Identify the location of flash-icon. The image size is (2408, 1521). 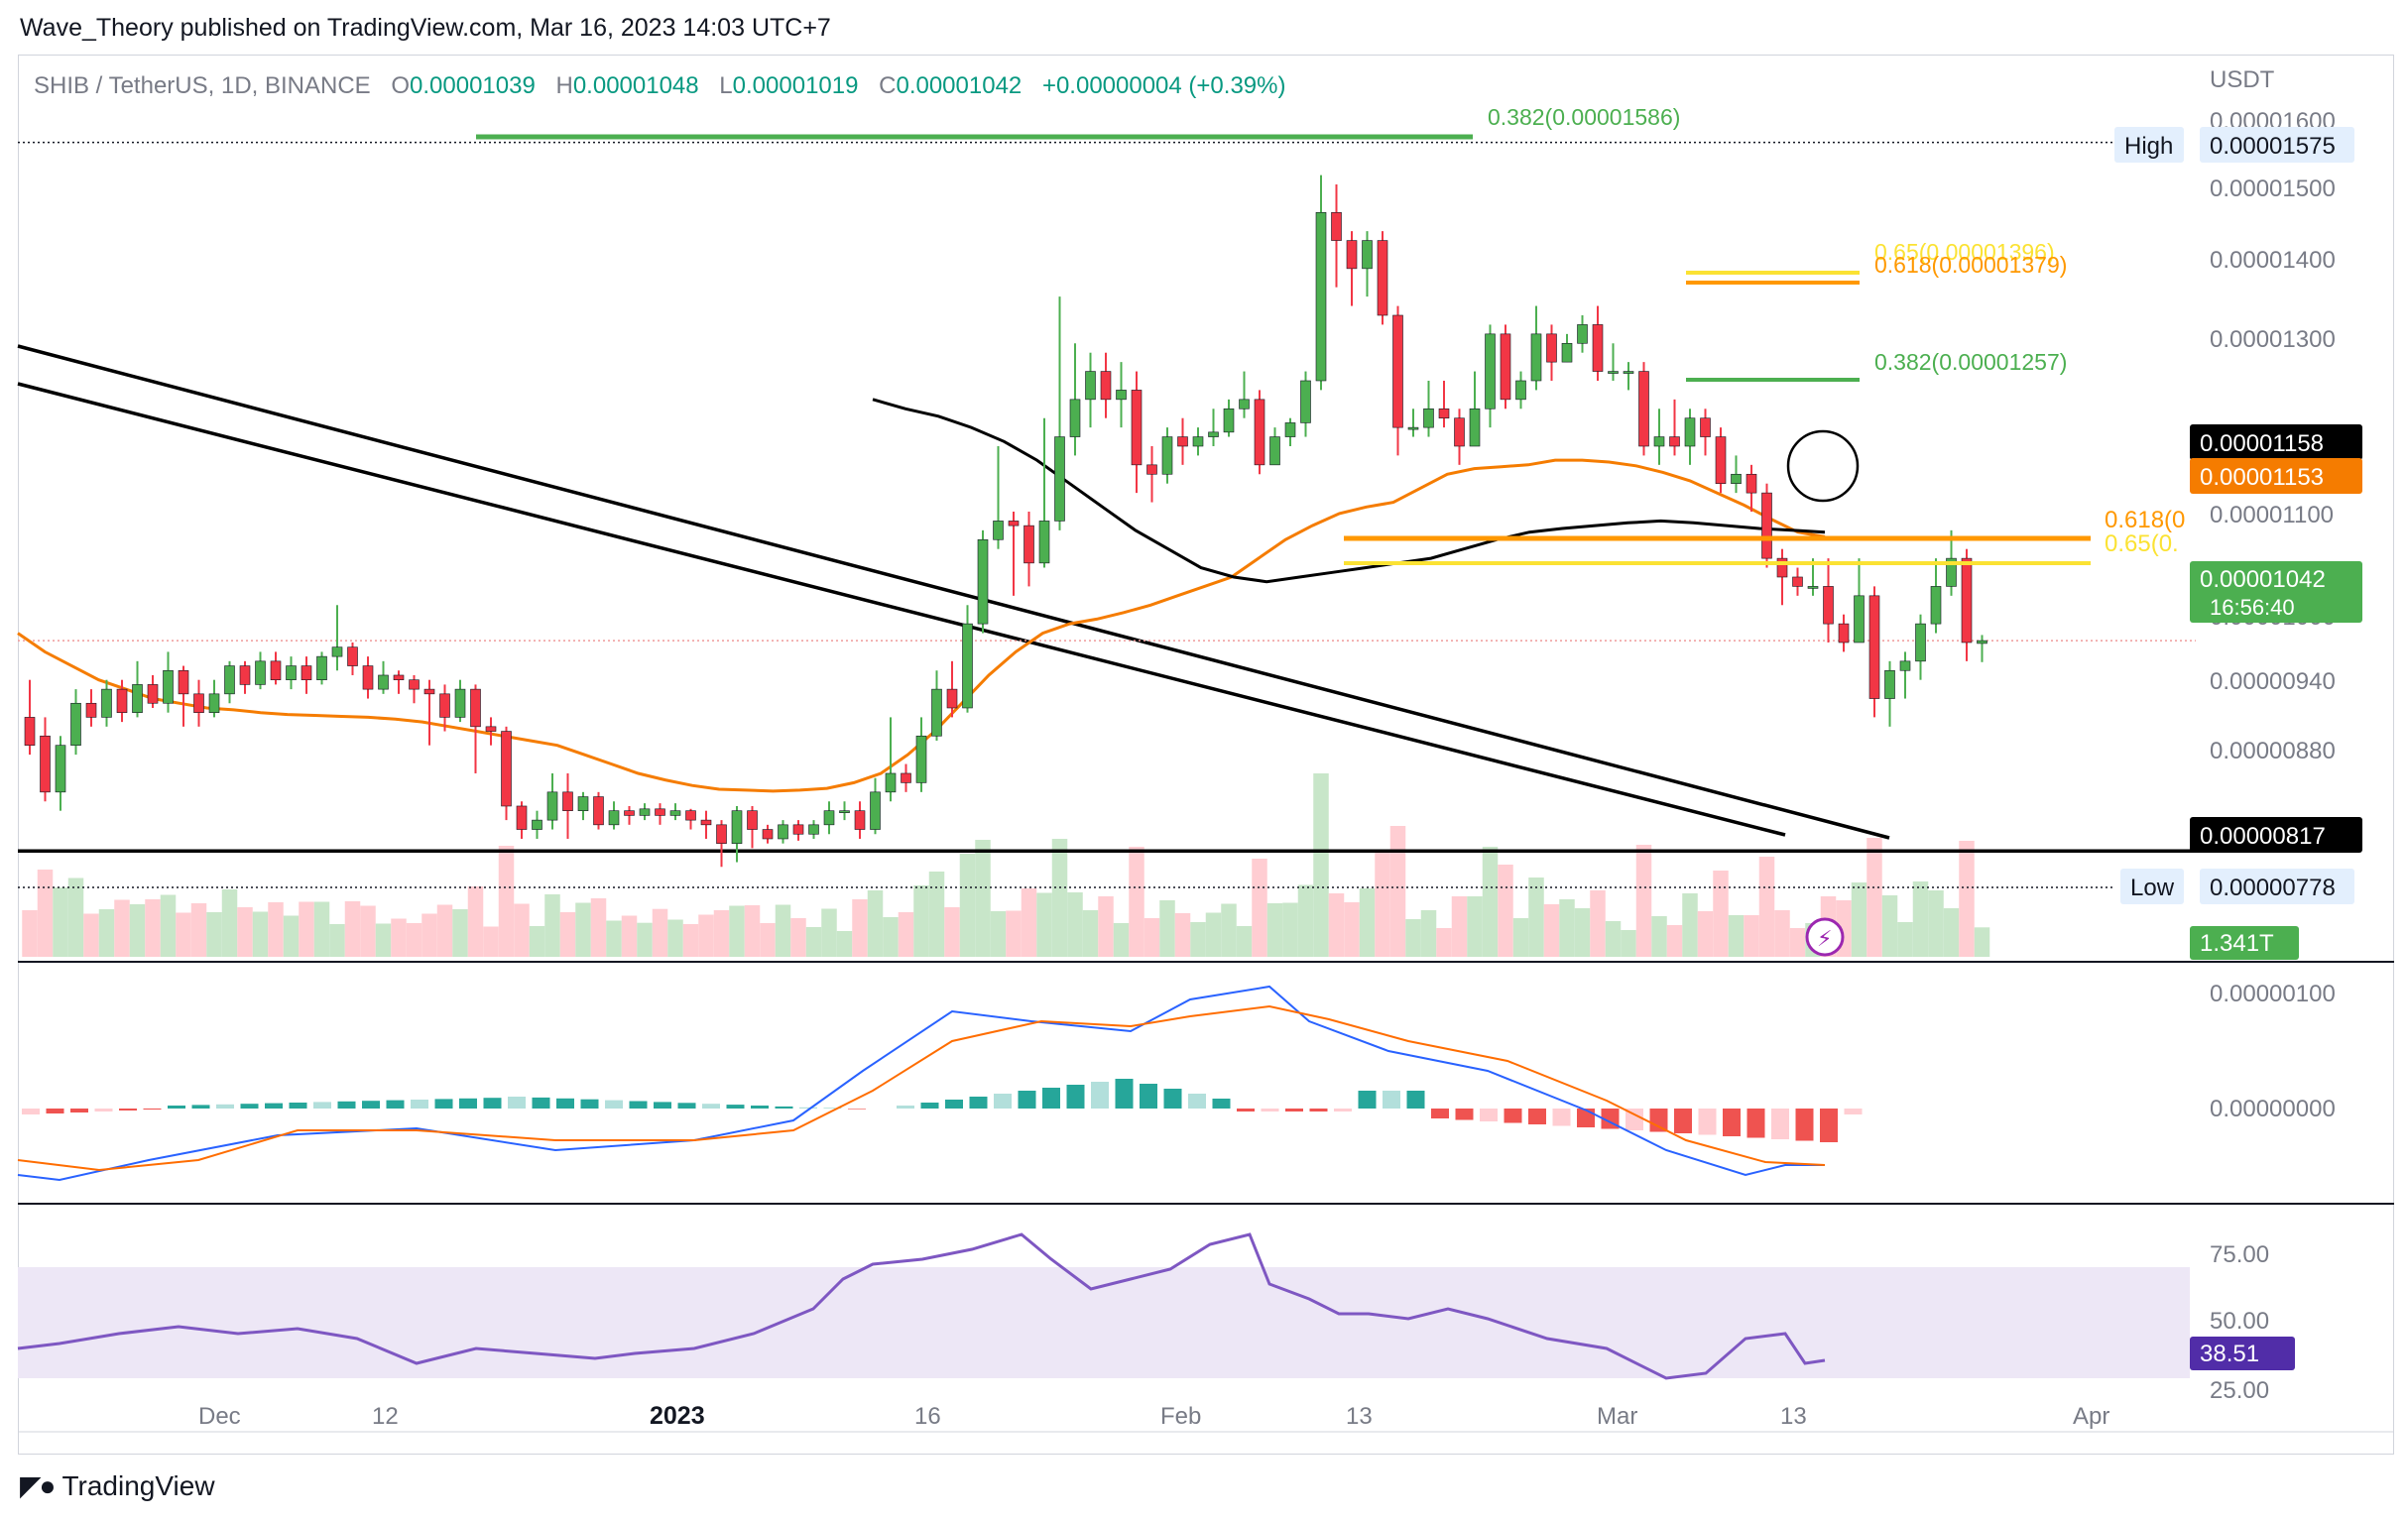
(1825, 937).